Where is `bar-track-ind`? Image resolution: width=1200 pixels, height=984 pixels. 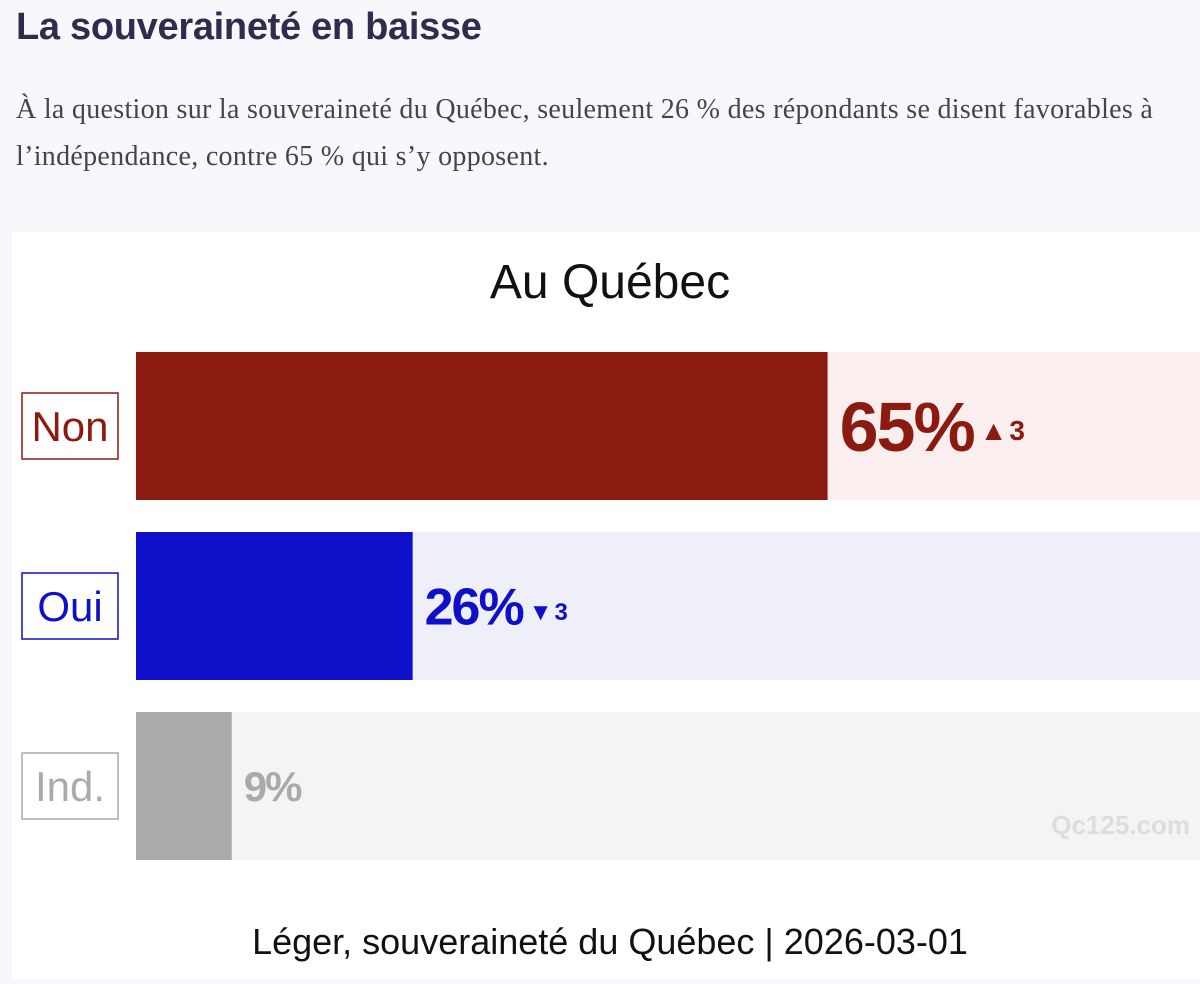
bar-track-ind is located at coordinates (668, 786).